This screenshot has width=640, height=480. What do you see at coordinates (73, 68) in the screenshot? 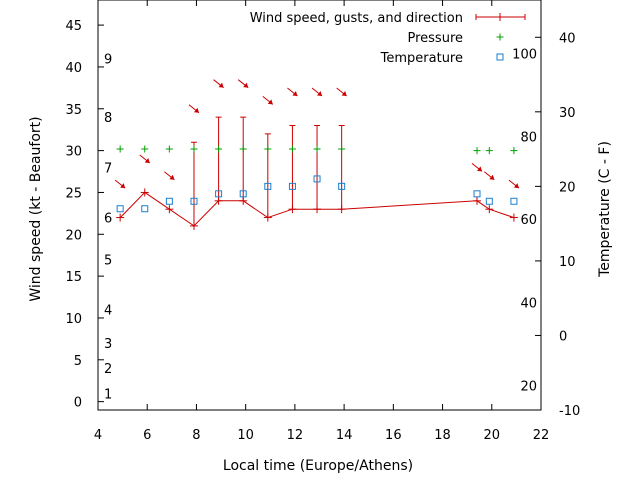
I see `y-tick-label: 40` at bounding box center [73, 68].